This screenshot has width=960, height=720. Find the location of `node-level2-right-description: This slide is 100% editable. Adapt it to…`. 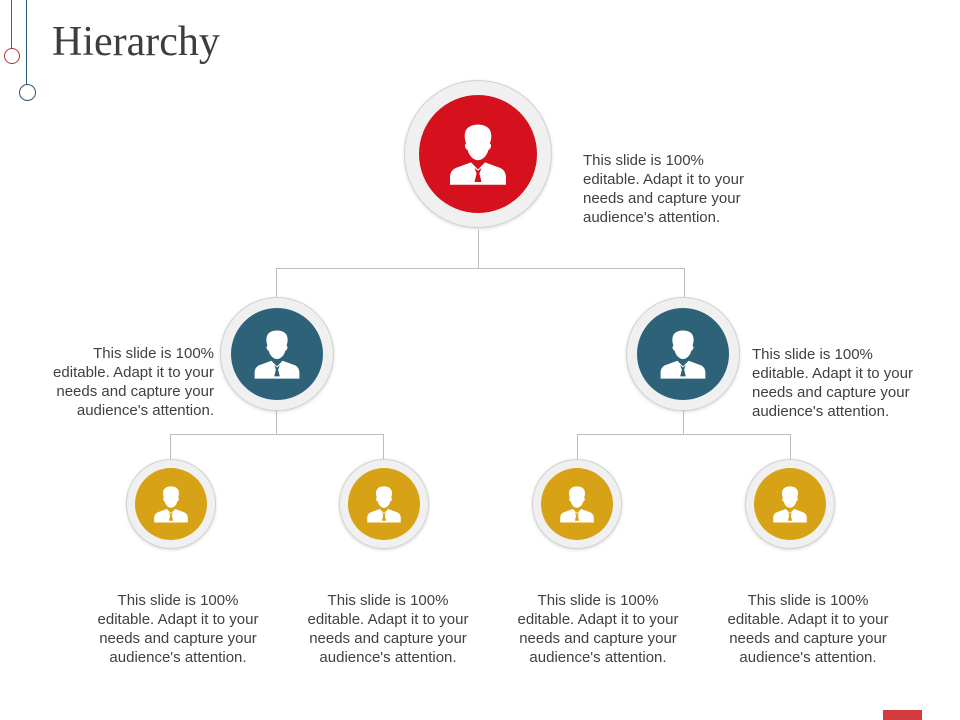

node-level2-right-description: This slide is 100% editable. Adapt it to… is located at coordinates (832, 383).